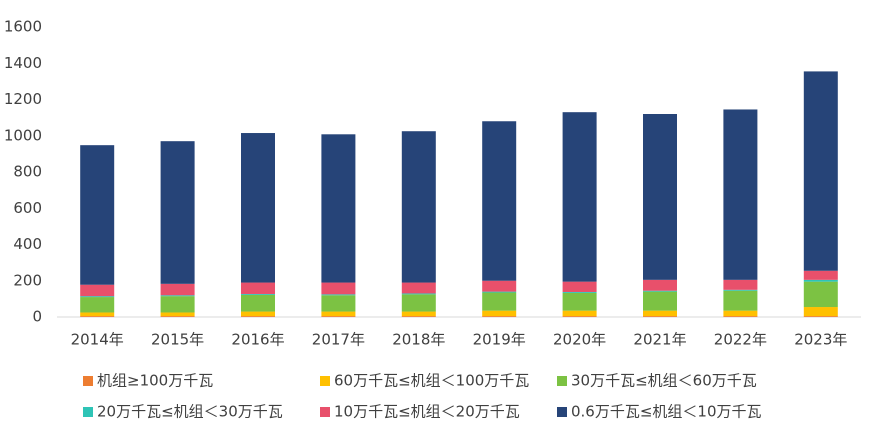 This screenshot has height=427, width=877. Describe the element at coordinates (23, 135) in the screenshot. I see `y-tick-label: 1000` at that location.